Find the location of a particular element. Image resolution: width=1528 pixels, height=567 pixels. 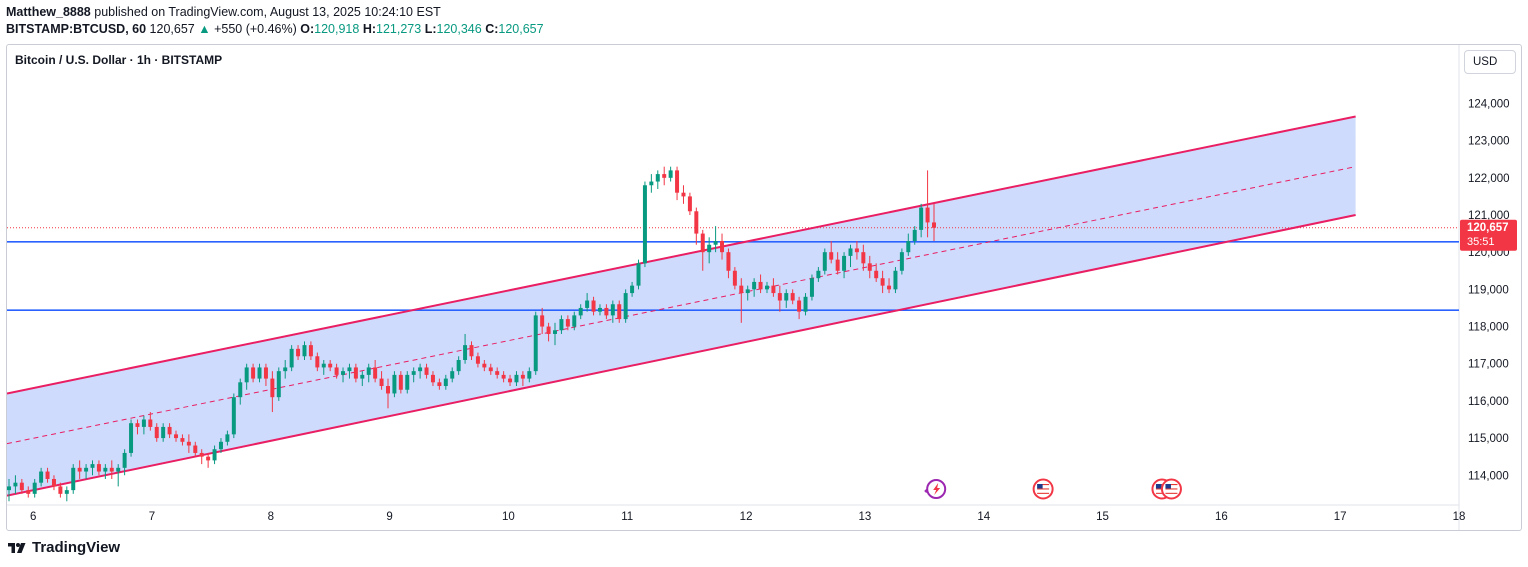

author-name: Matthew_8888 is located at coordinates (48, 12).